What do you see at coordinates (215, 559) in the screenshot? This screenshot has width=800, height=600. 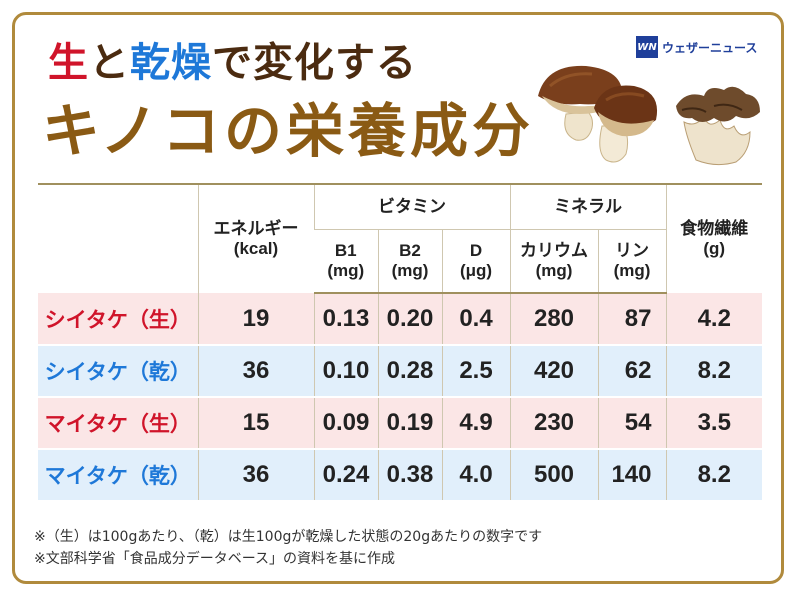 I see `footnote-2: ※文部科学省「食品成分データベース」の資料を基に作成` at bounding box center [215, 559].